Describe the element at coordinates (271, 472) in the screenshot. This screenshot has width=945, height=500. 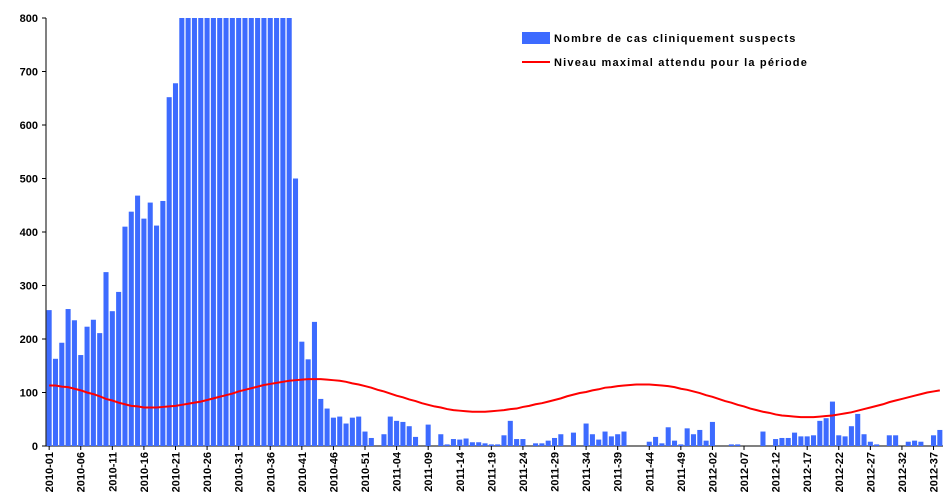
I see `x-tick-label: 2010-36` at that location.